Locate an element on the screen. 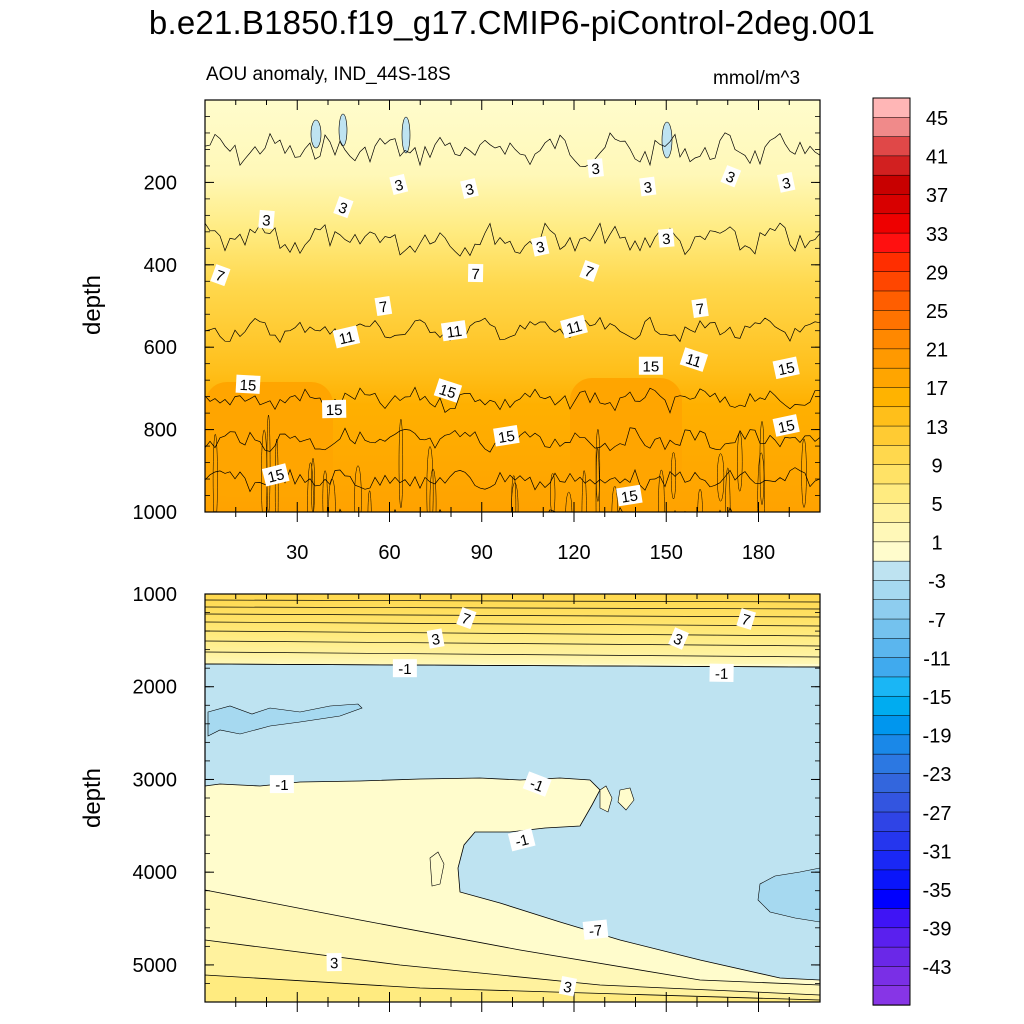 This screenshot has width=1024, height=1024. colorbar-label: -15 is located at coordinates (937, 698).